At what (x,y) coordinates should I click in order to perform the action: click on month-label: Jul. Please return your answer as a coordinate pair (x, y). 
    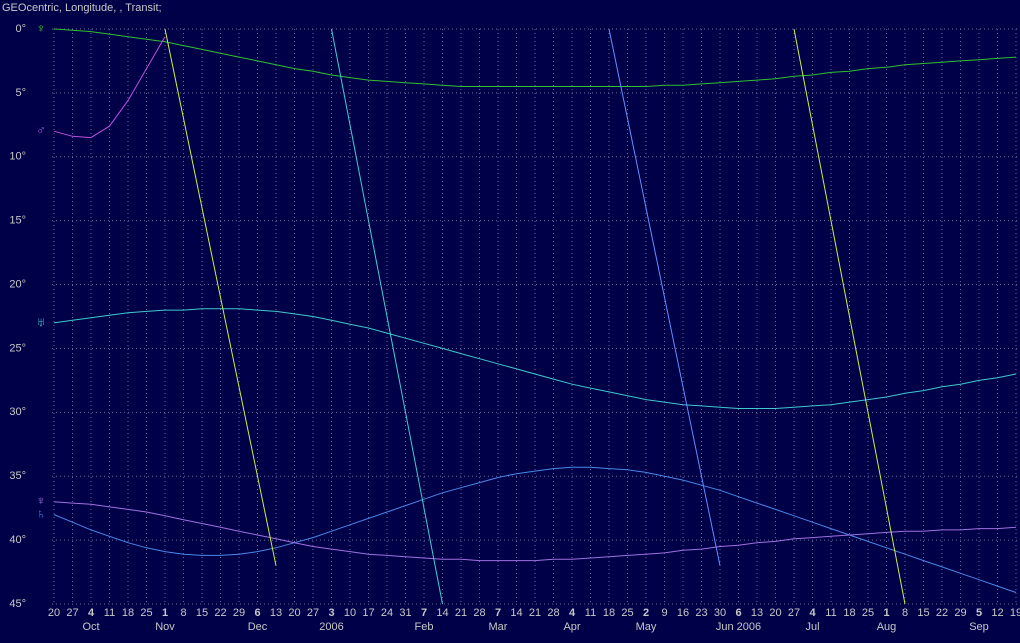
    Looking at the image, I should click on (812, 627).